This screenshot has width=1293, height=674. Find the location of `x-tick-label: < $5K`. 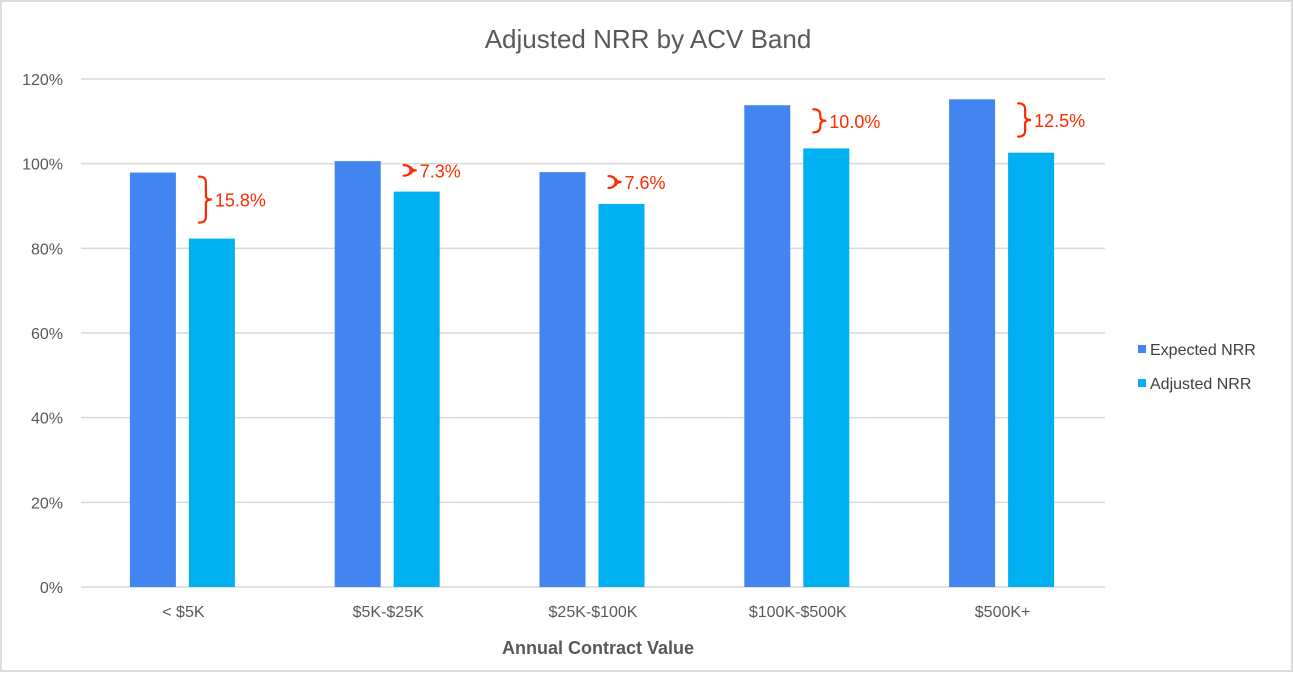

x-tick-label: < $5K is located at coordinates (183, 612).